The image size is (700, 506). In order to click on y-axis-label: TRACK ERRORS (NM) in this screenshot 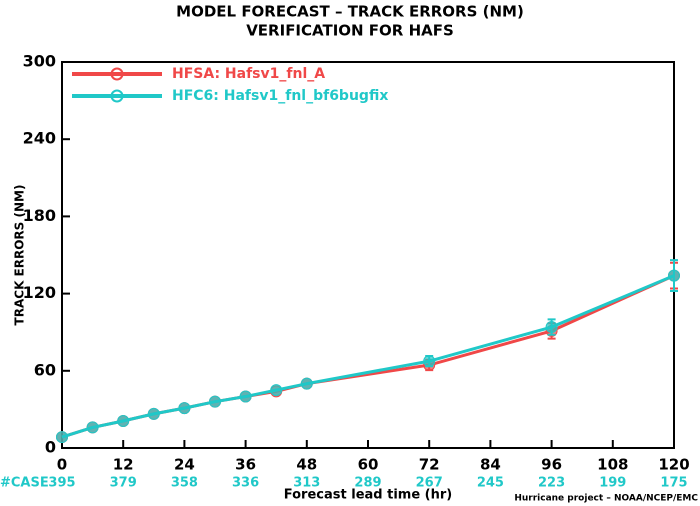, I will do `click(20, 255)`.